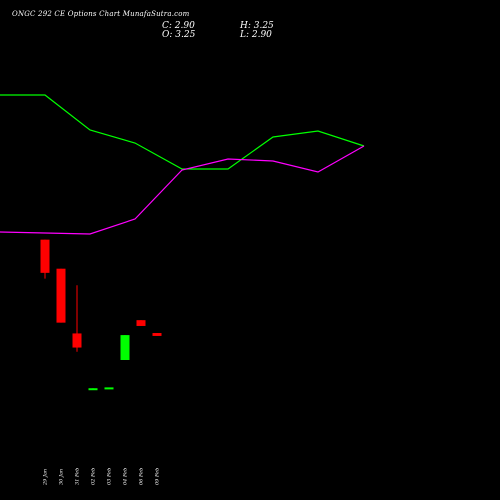  I want to click on open-value: O: 3.25, so click(179, 35).